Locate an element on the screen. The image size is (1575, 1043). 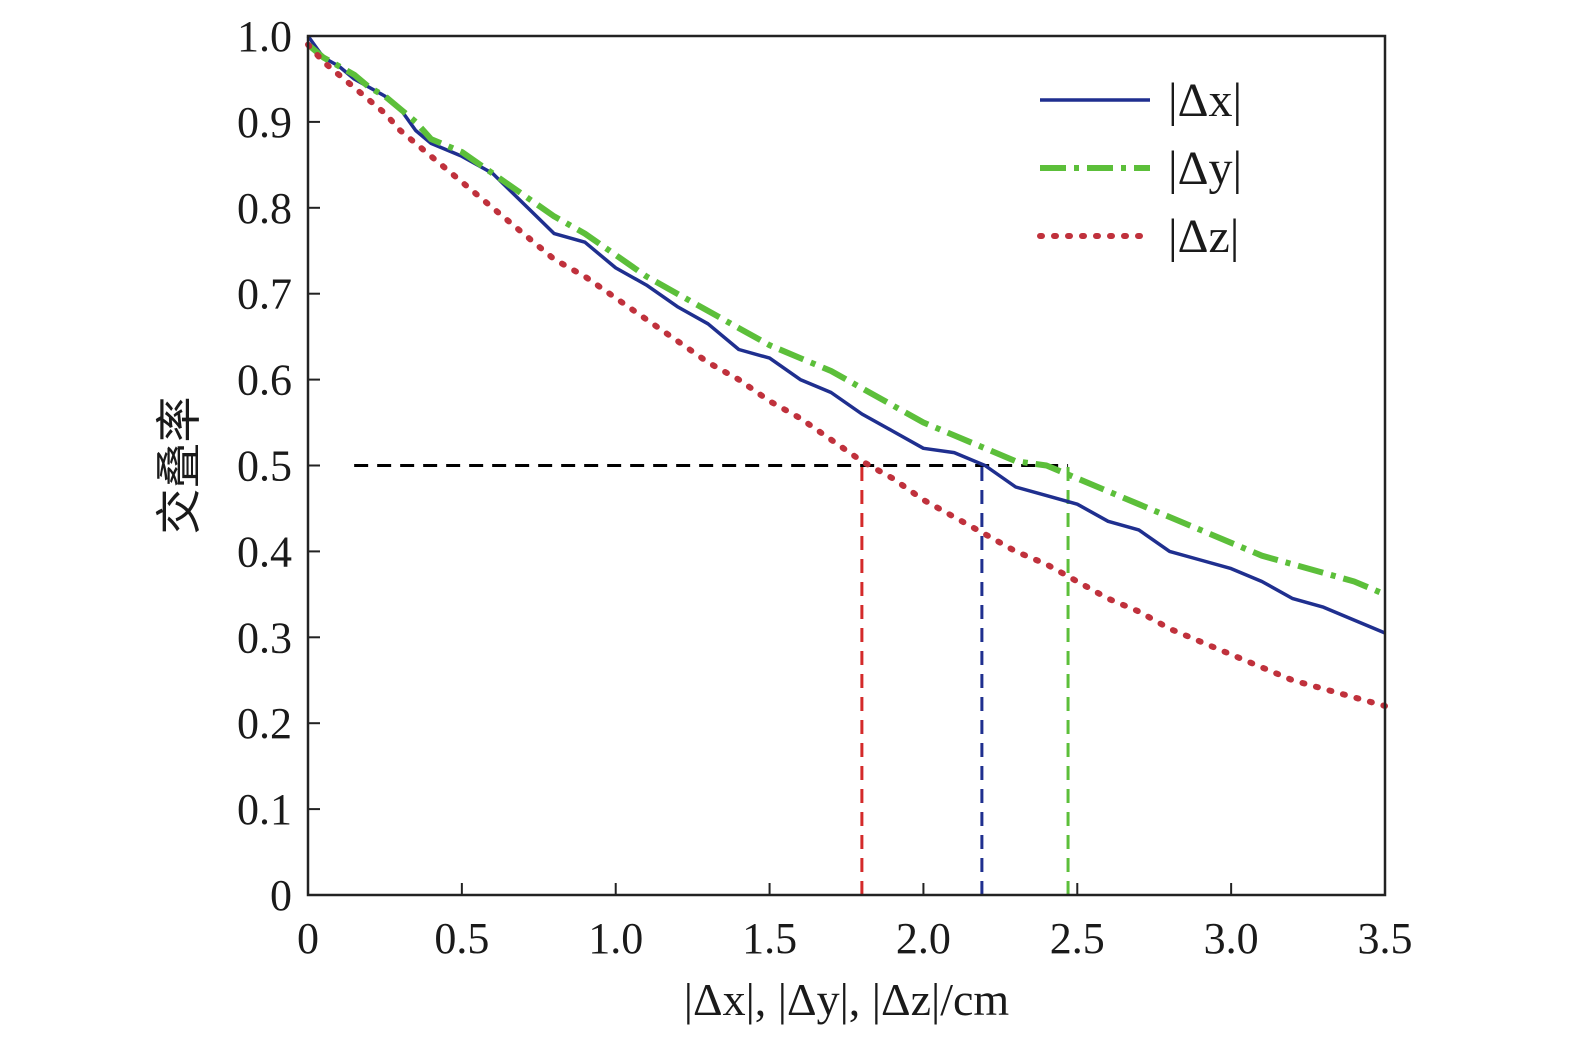
x-tick-label: 0.5 is located at coordinates (461, 938).